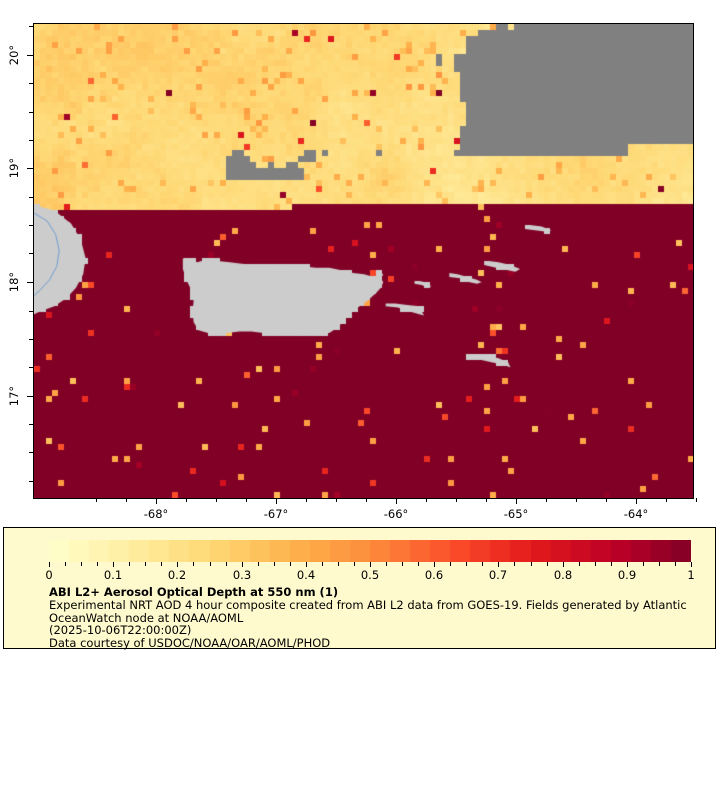  I want to click on colorbar, so click(370, 551).